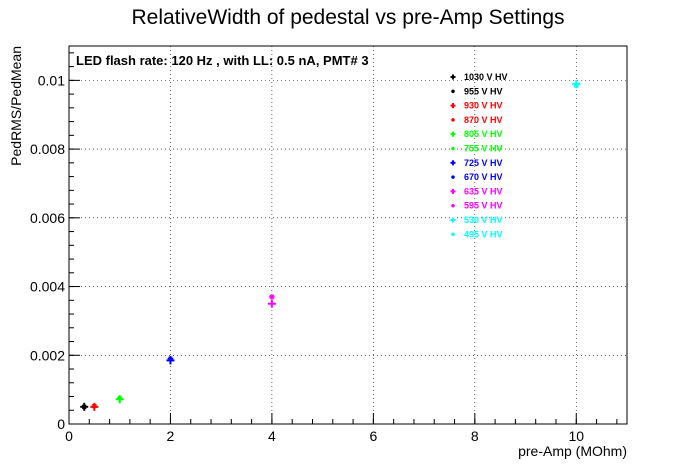  What do you see at coordinates (69, 436) in the screenshot?
I see `x-tick-label: 0` at bounding box center [69, 436].